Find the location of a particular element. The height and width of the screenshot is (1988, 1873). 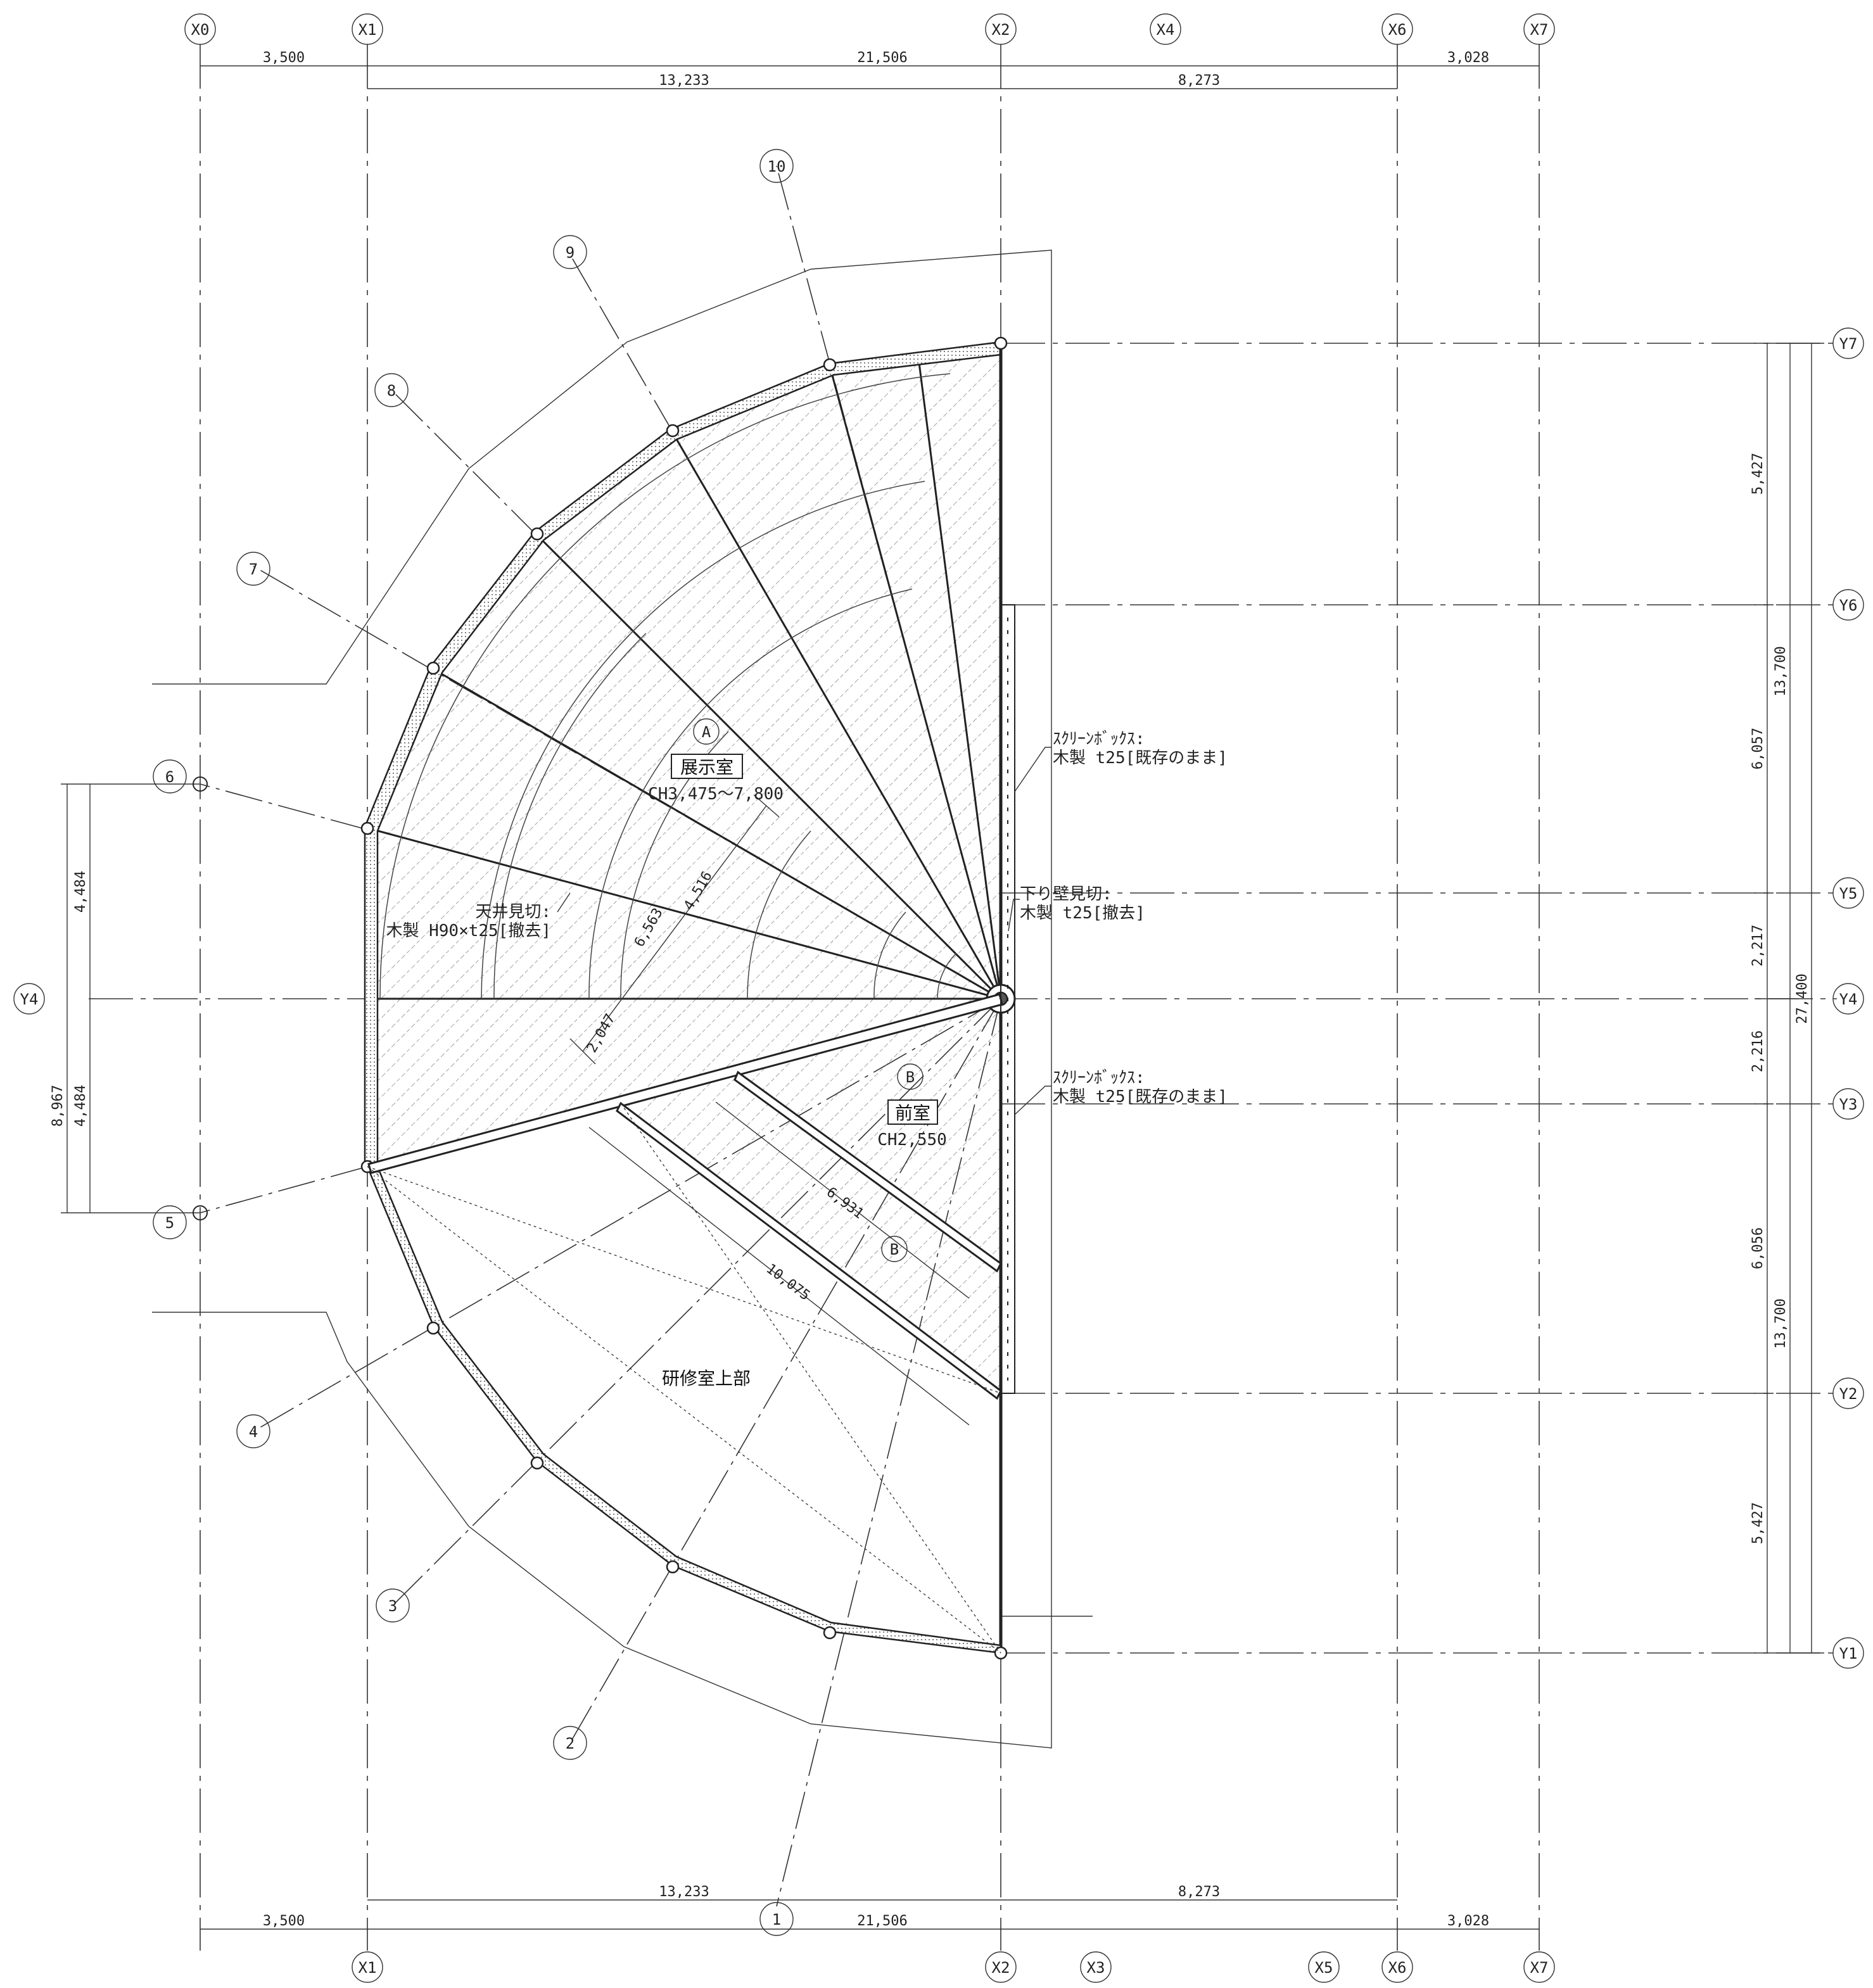

grid-bubble-x1 is located at coordinates (367, 29).